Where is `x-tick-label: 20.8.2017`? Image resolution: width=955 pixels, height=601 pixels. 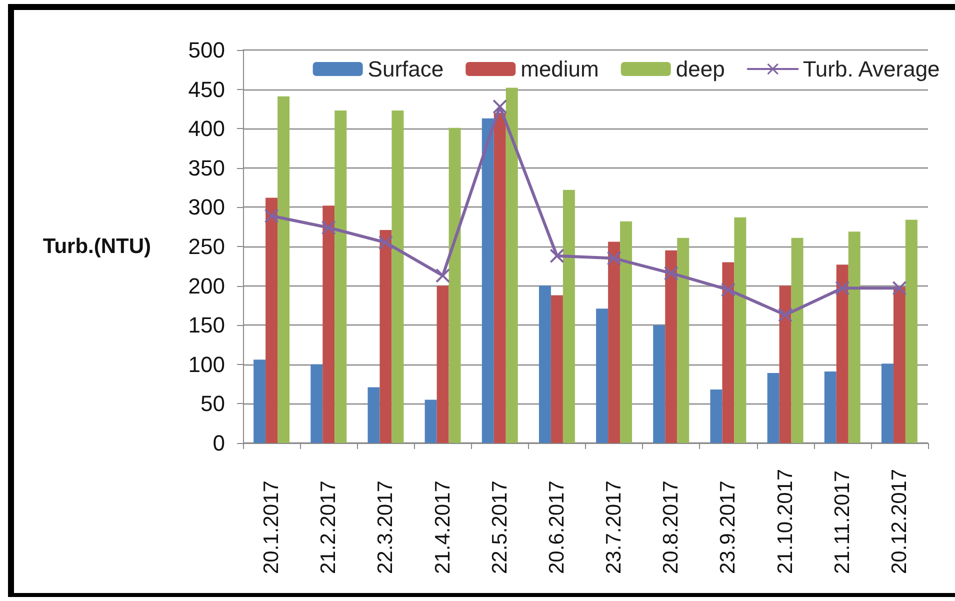 x-tick-label: 20.8.2017 is located at coordinates (671, 527).